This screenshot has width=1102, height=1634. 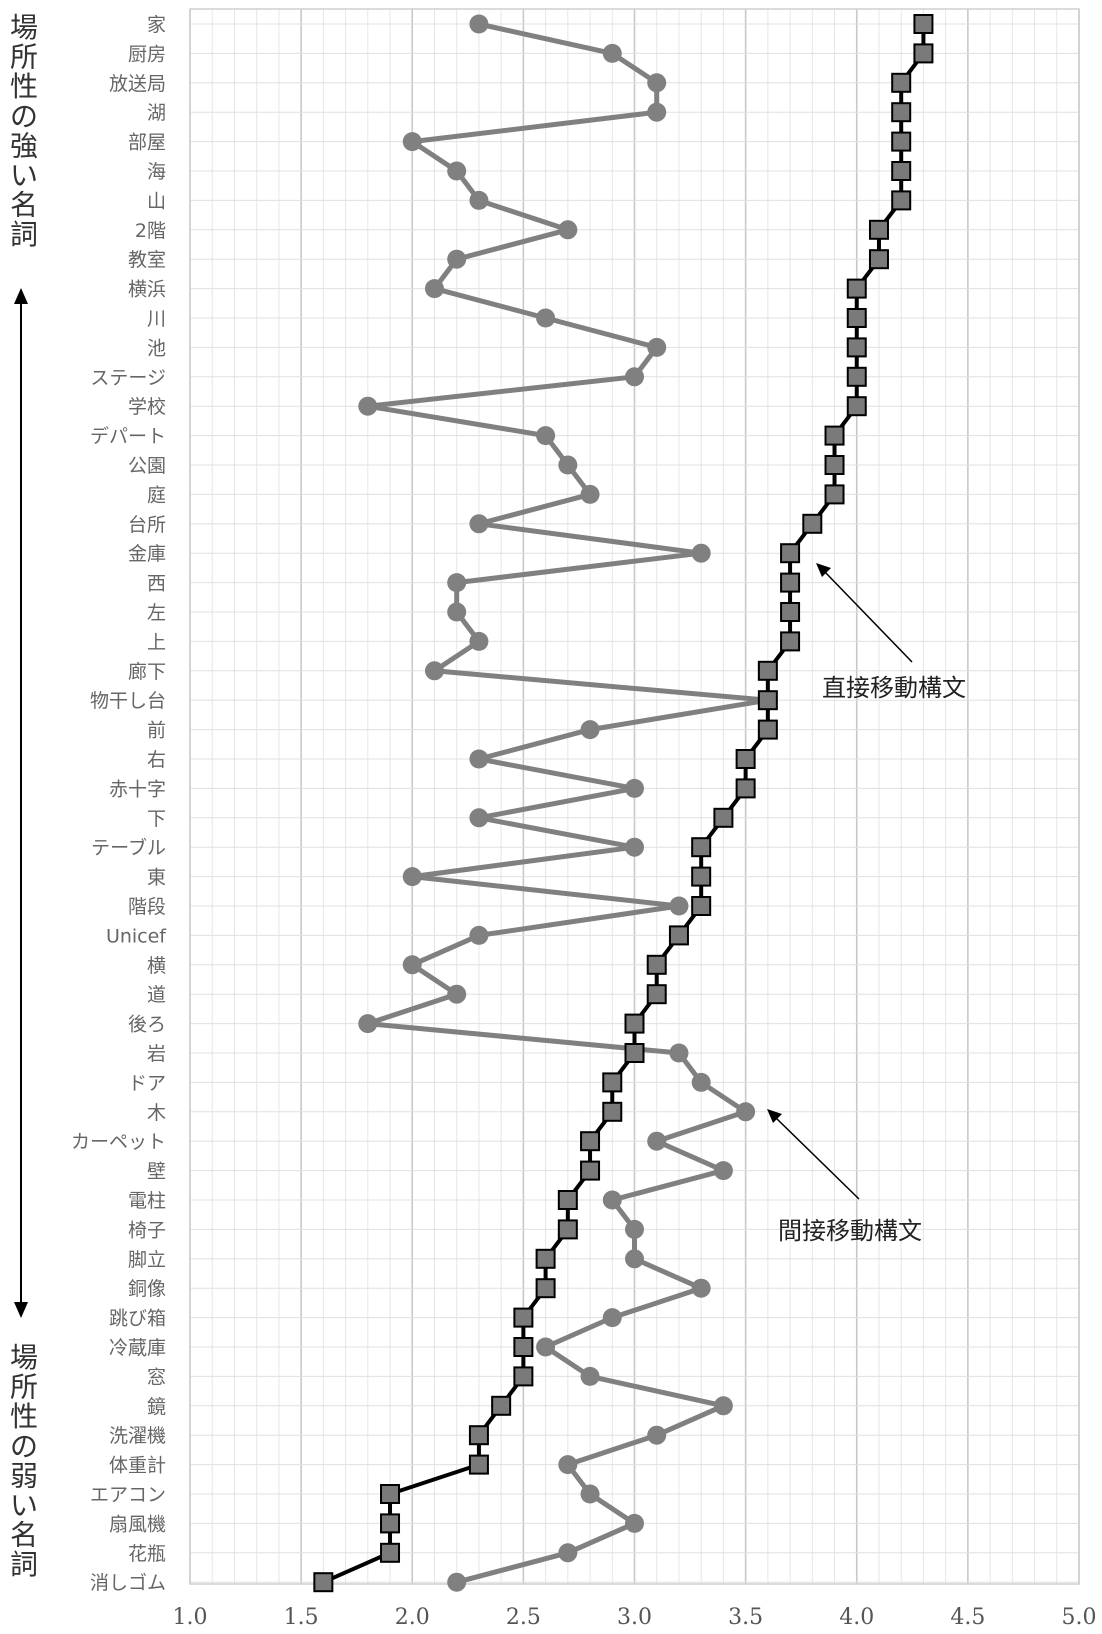 I want to click on category-label: 西, so click(x=156, y=584).